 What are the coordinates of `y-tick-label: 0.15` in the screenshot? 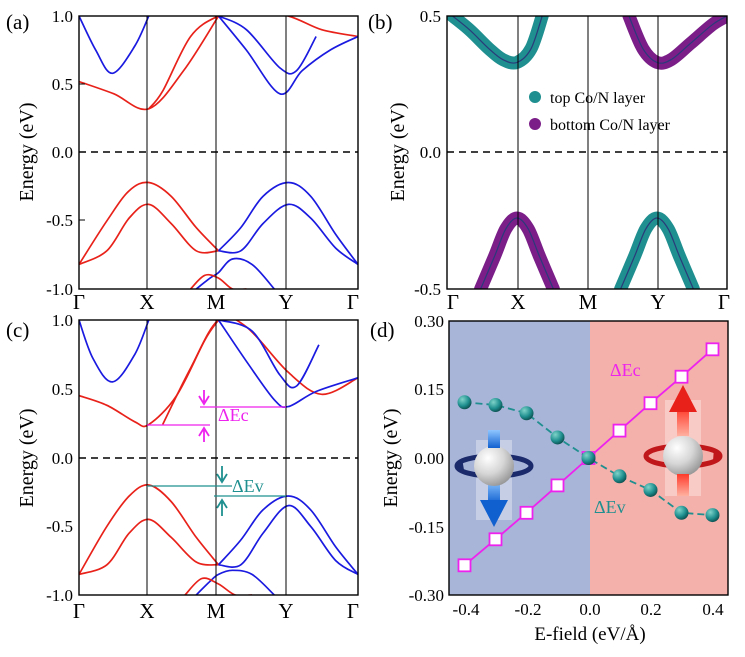 It's located at (429, 389).